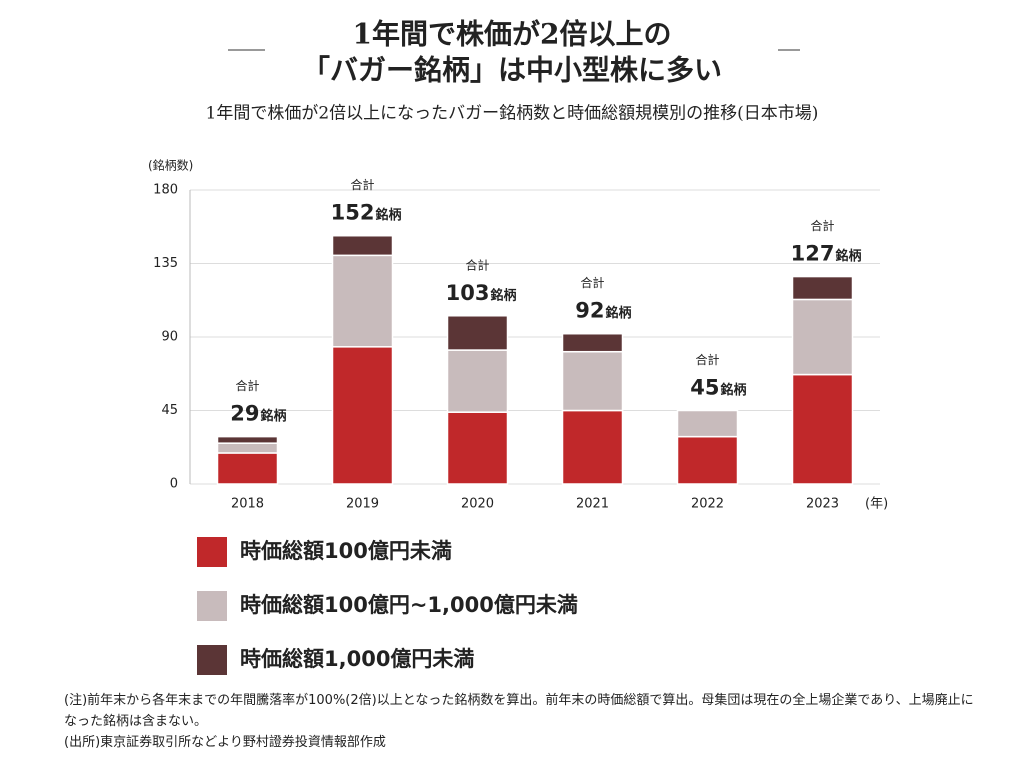 This screenshot has height=780, width=1024. What do you see at coordinates (169, 337) in the screenshot?
I see `y-tick-label: 90` at bounding box center [169, 337].